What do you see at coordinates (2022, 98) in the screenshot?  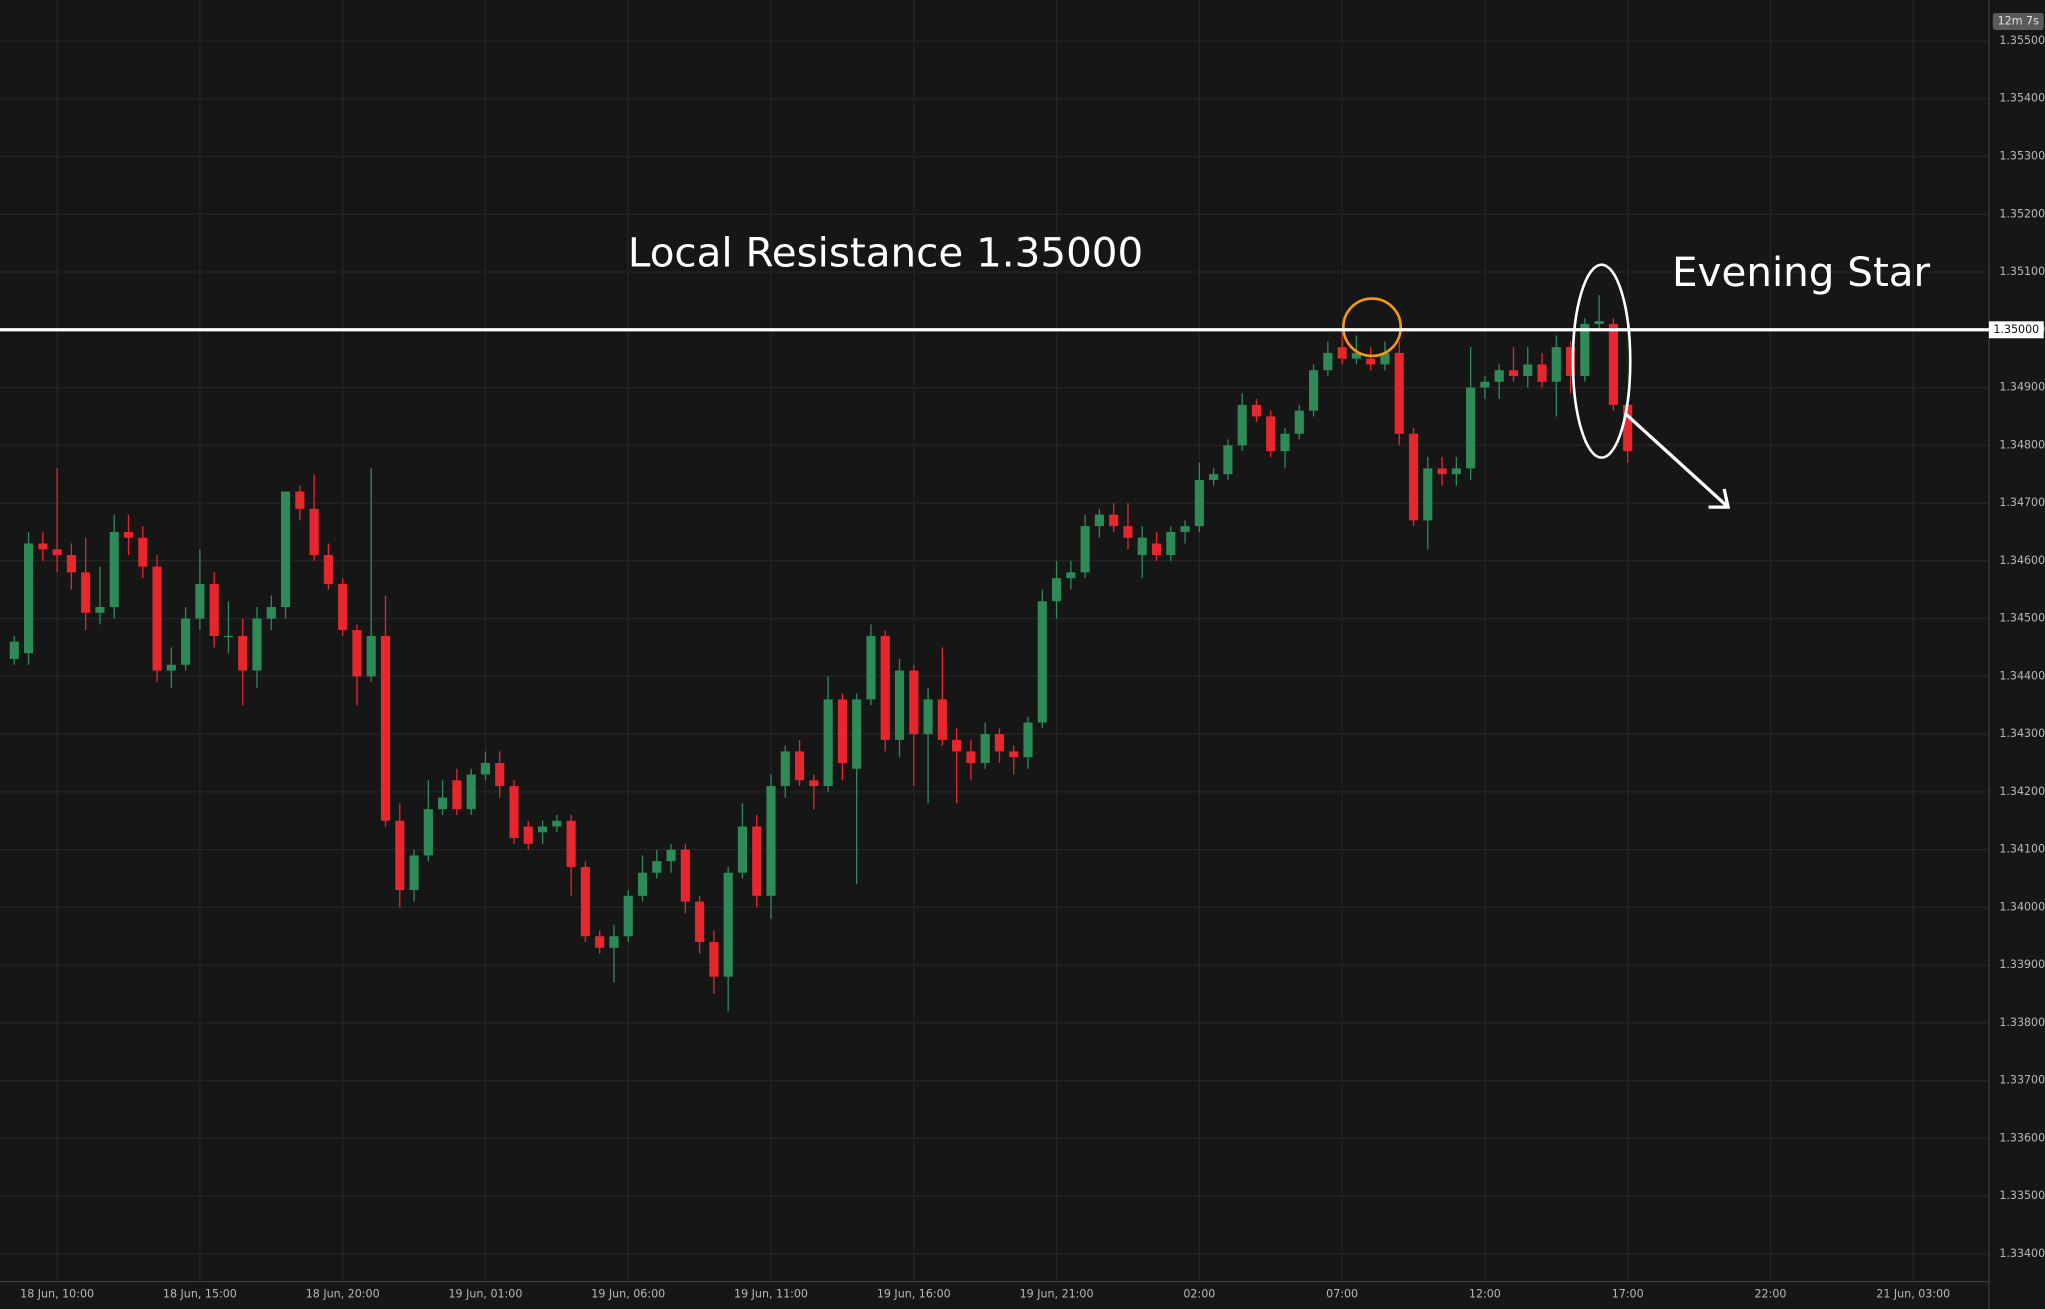 I see `y-tick-label: 1.35400` at bounding box center [2022, 98].